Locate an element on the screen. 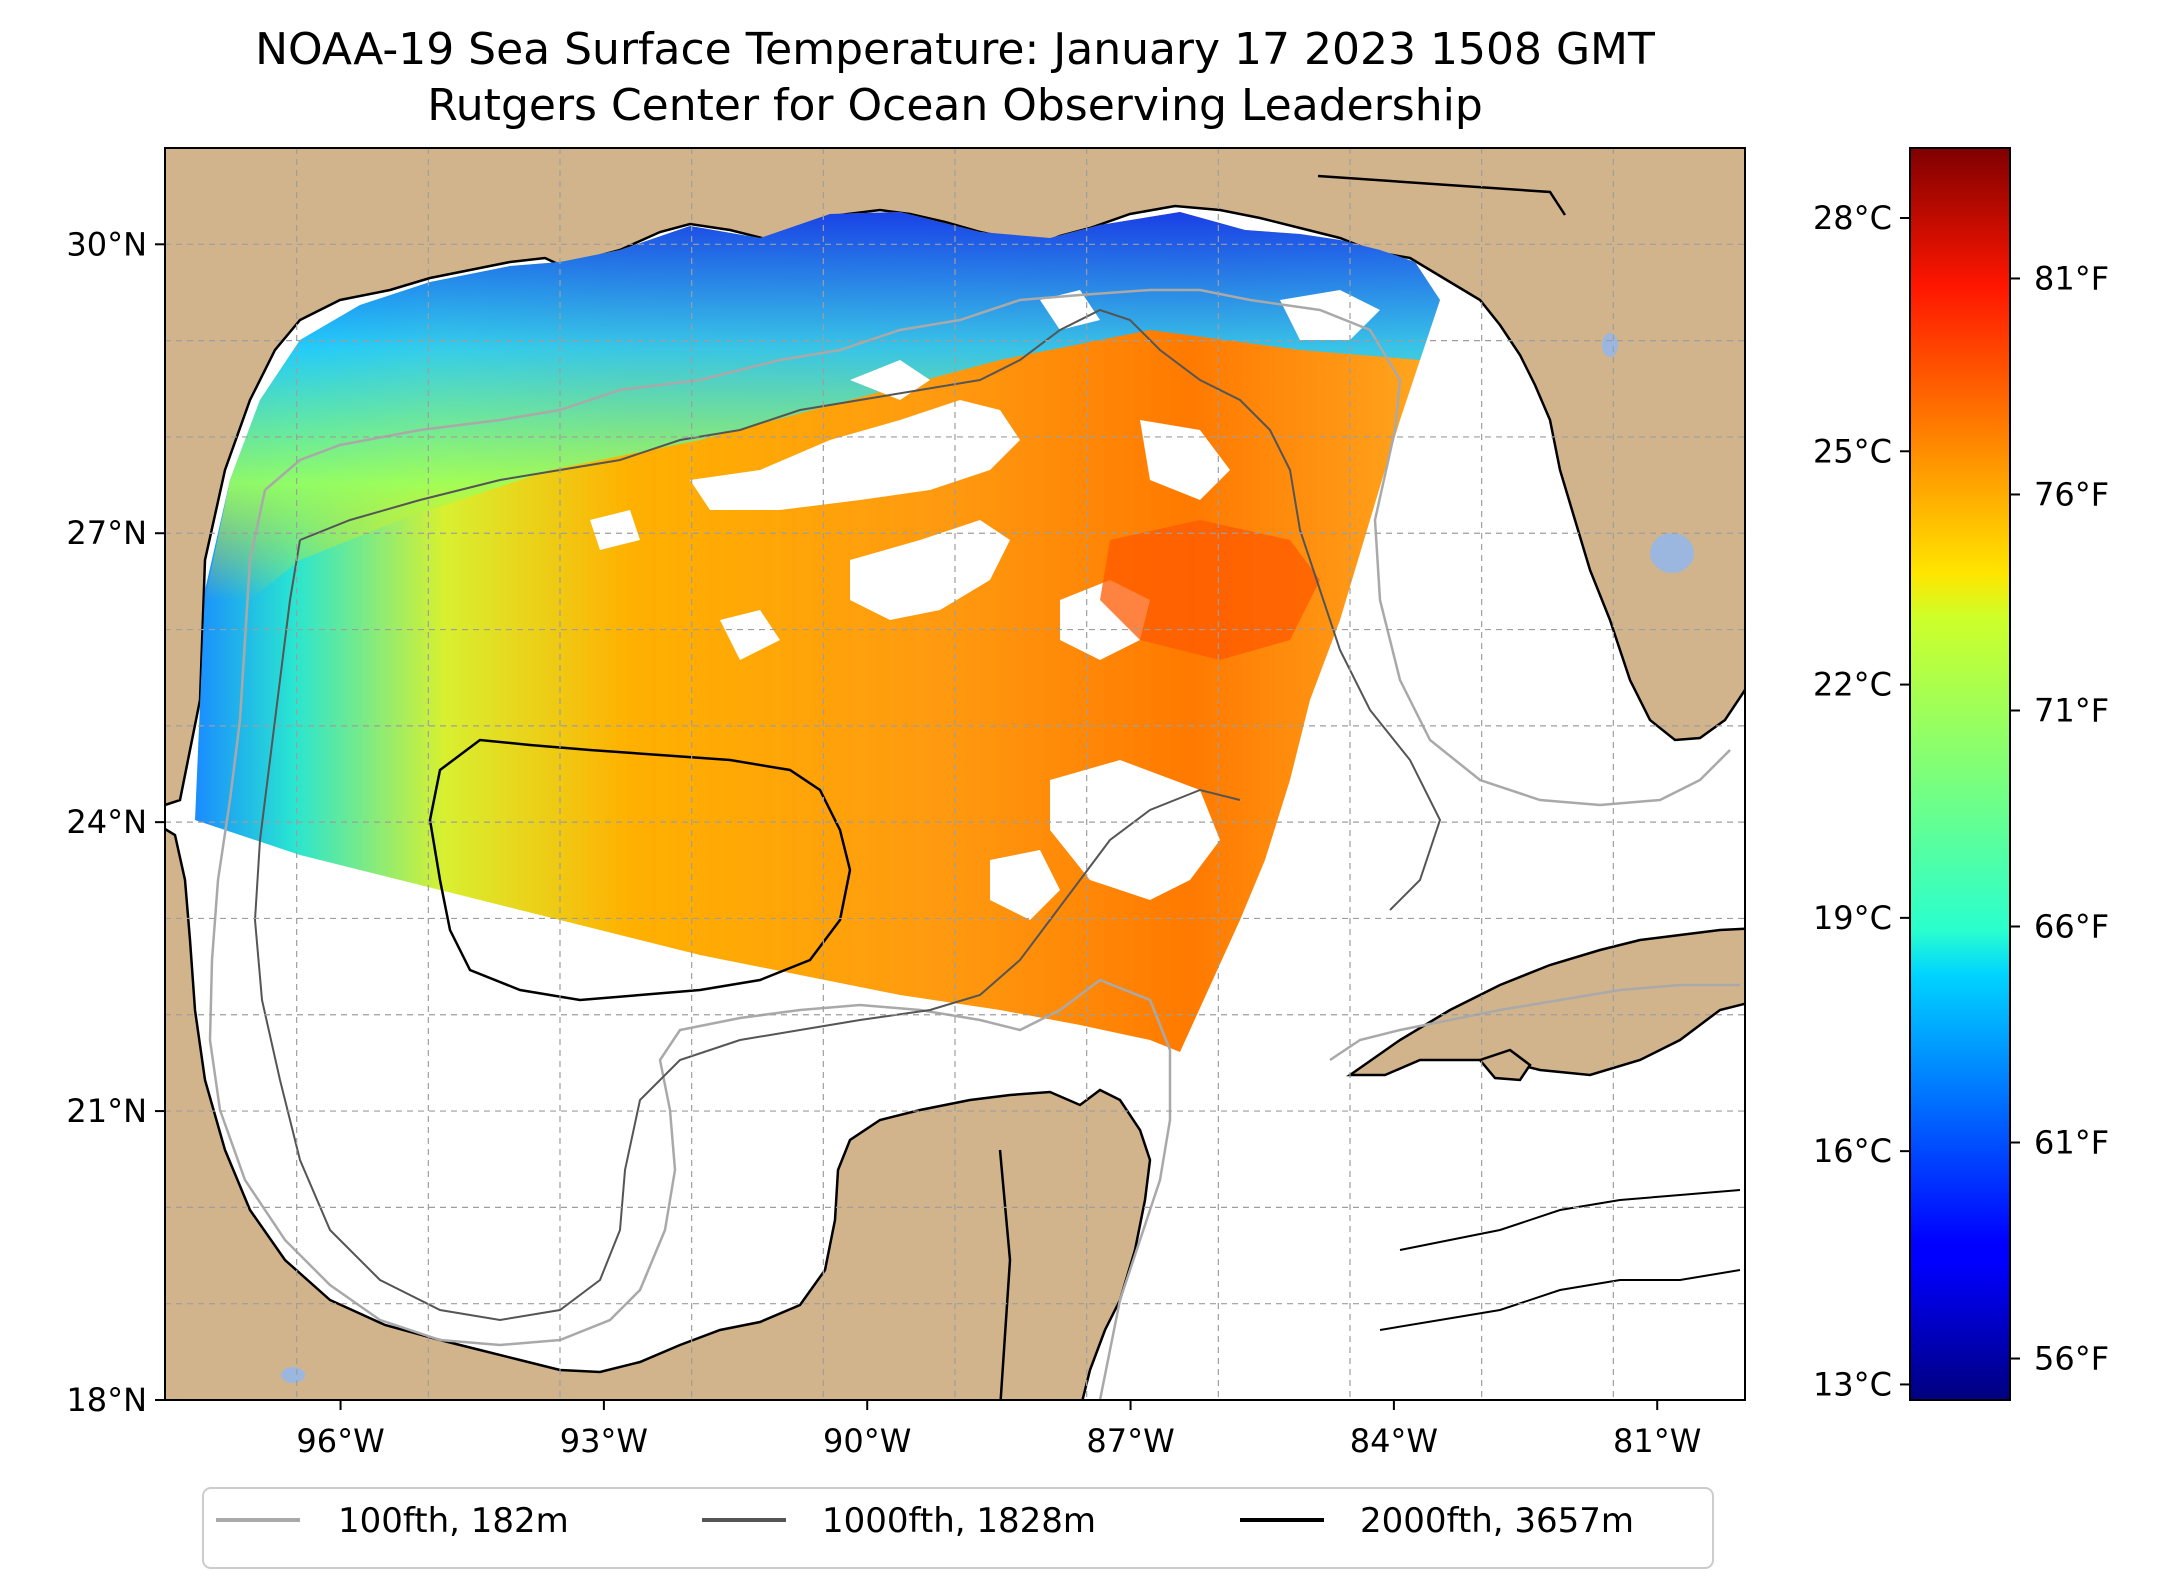 This screenshot has width=2160, height=1582. lon-tick-label: 93°W is located at coordinates (604, 1441).